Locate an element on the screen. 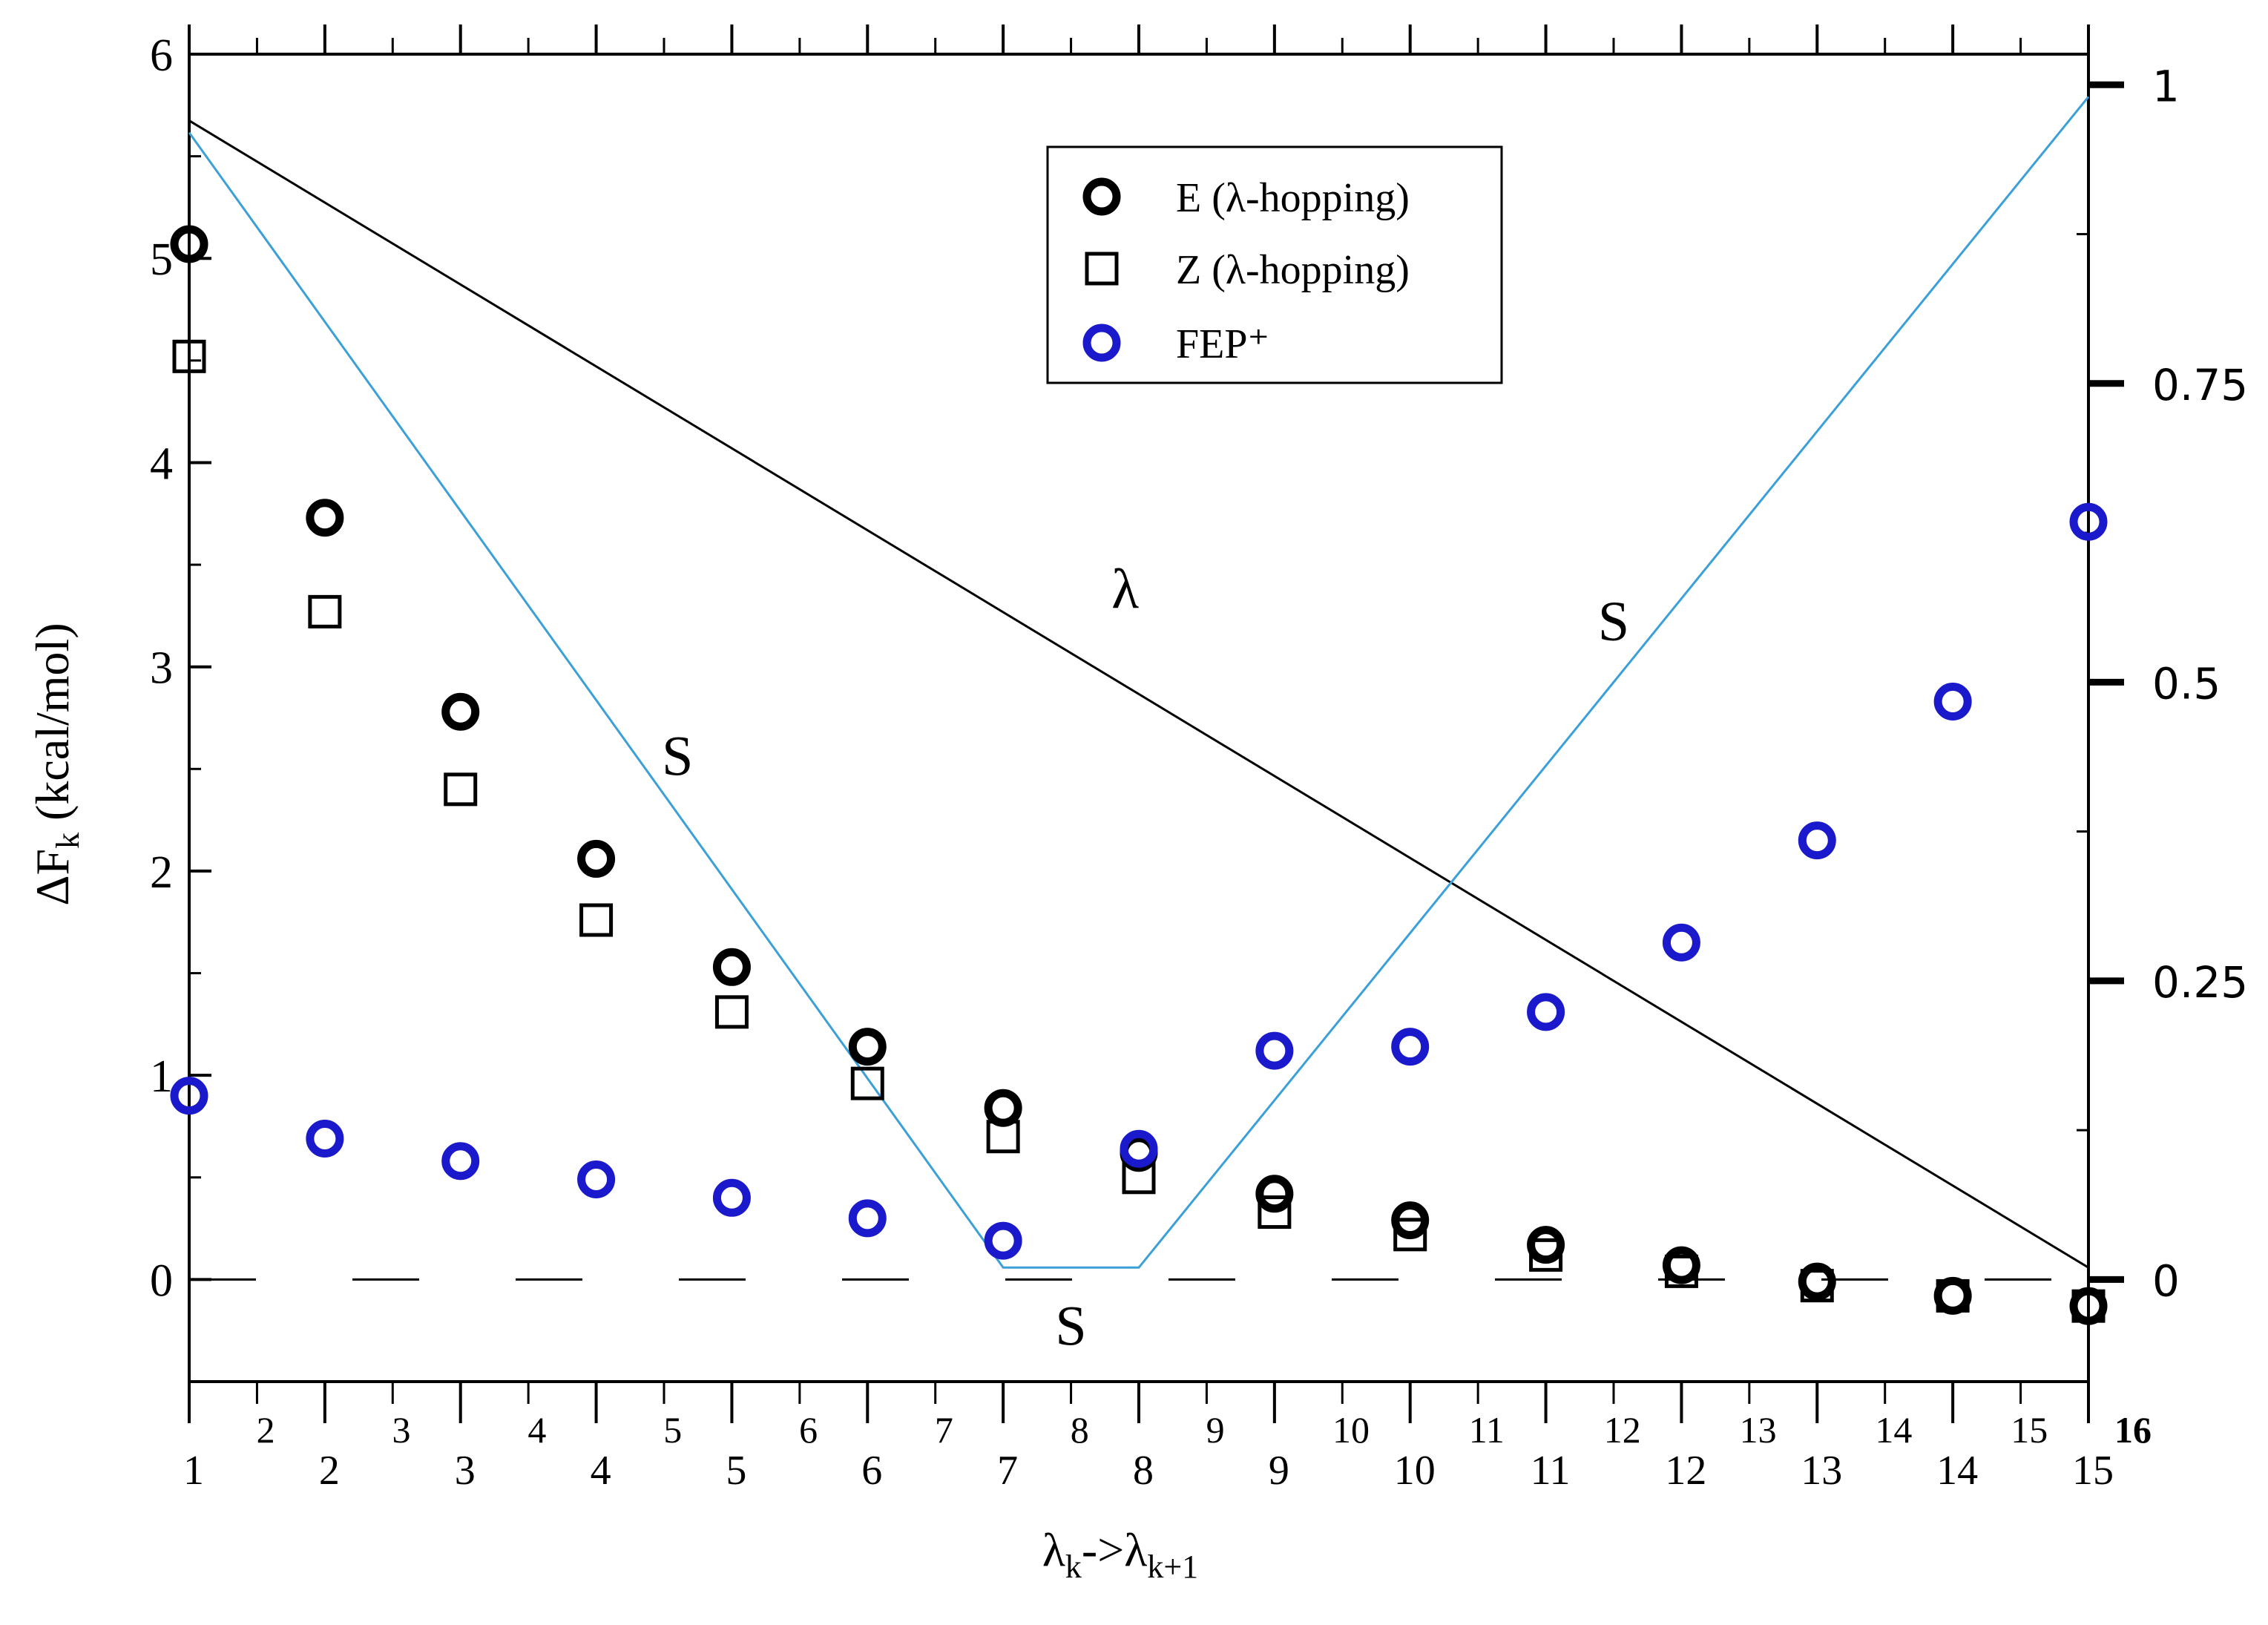 This screenshot has width=2268, height=1625. y-tick-label: 6 is located at coordinates (161, 56).